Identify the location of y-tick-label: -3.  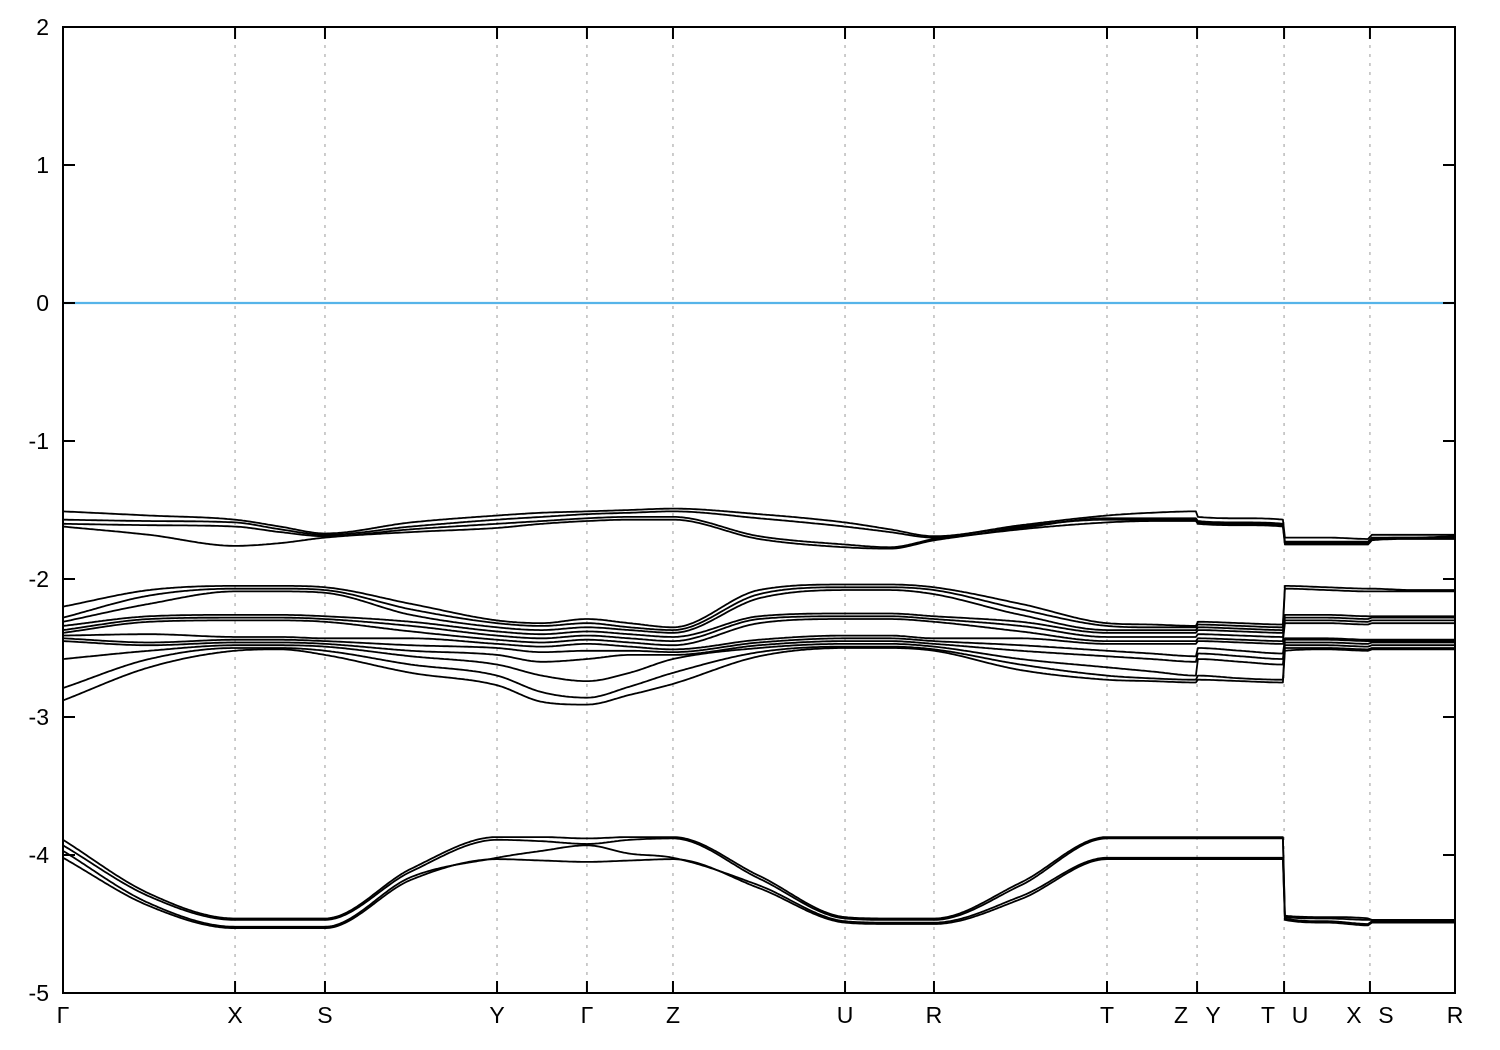
(39, 717).